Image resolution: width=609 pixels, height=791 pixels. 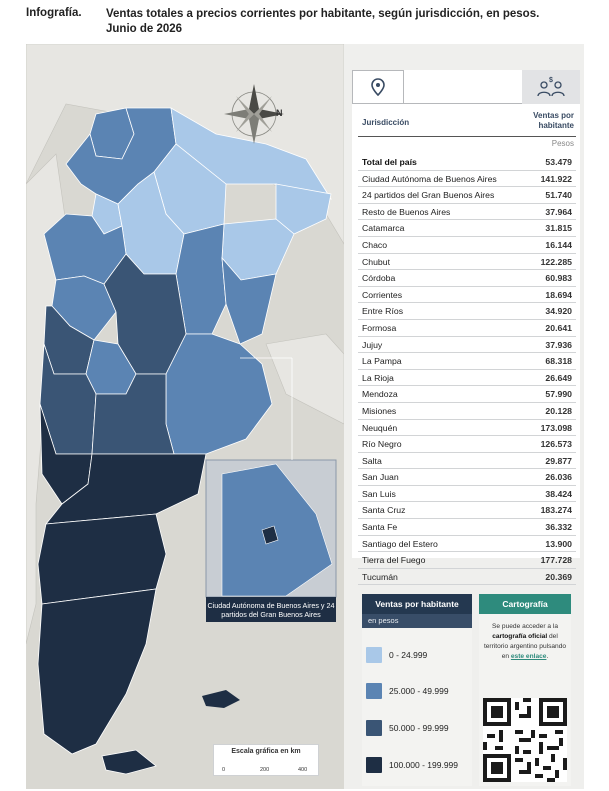 I want to click on legend-label-3: 50.000 - 99.999, so click(x=419, y=728).